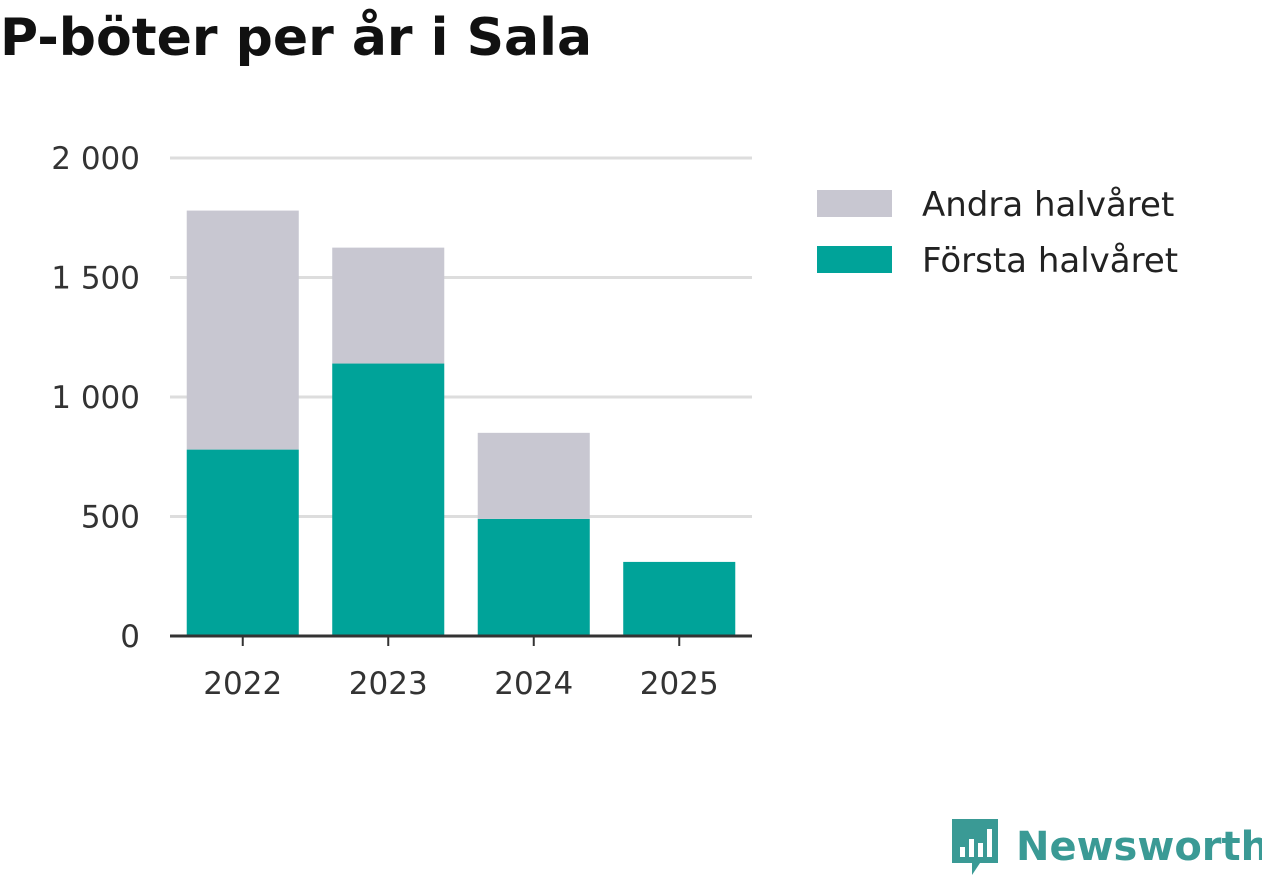  Describe the element at coordinates (242, 684) in the screenshot. I see `x-tick-label: 2022` at that location.